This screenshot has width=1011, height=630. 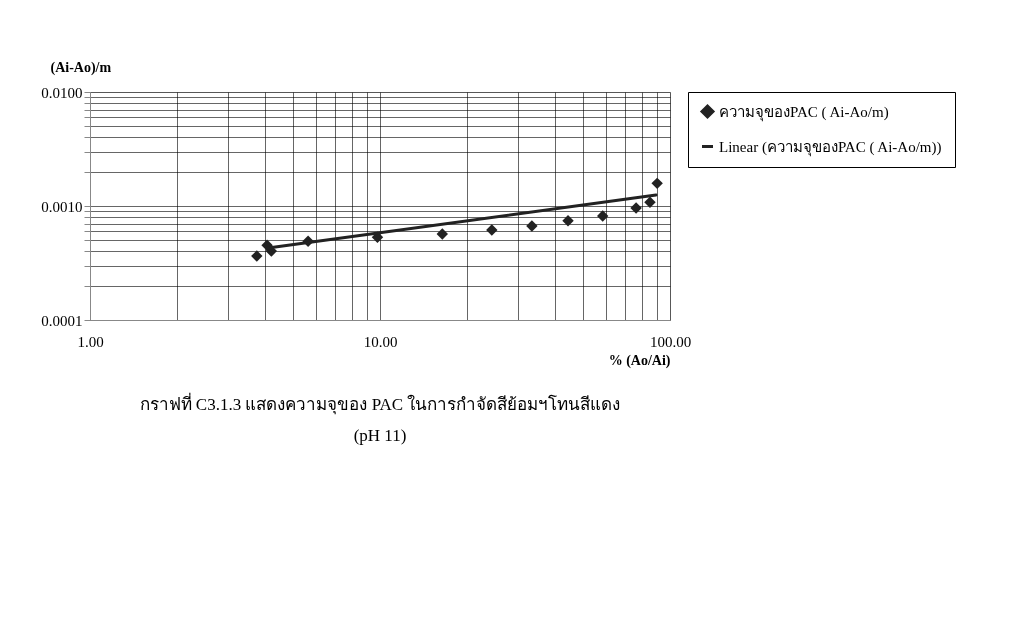 What do you see at coordinates (380, 403) in the screenshot?
I see `text: กราฟที่ C3.1.3 แสดงความจุของ PAC ในการกำจัดสีย้อมฯโทนสีแดง` at bounding box center [380, 403].